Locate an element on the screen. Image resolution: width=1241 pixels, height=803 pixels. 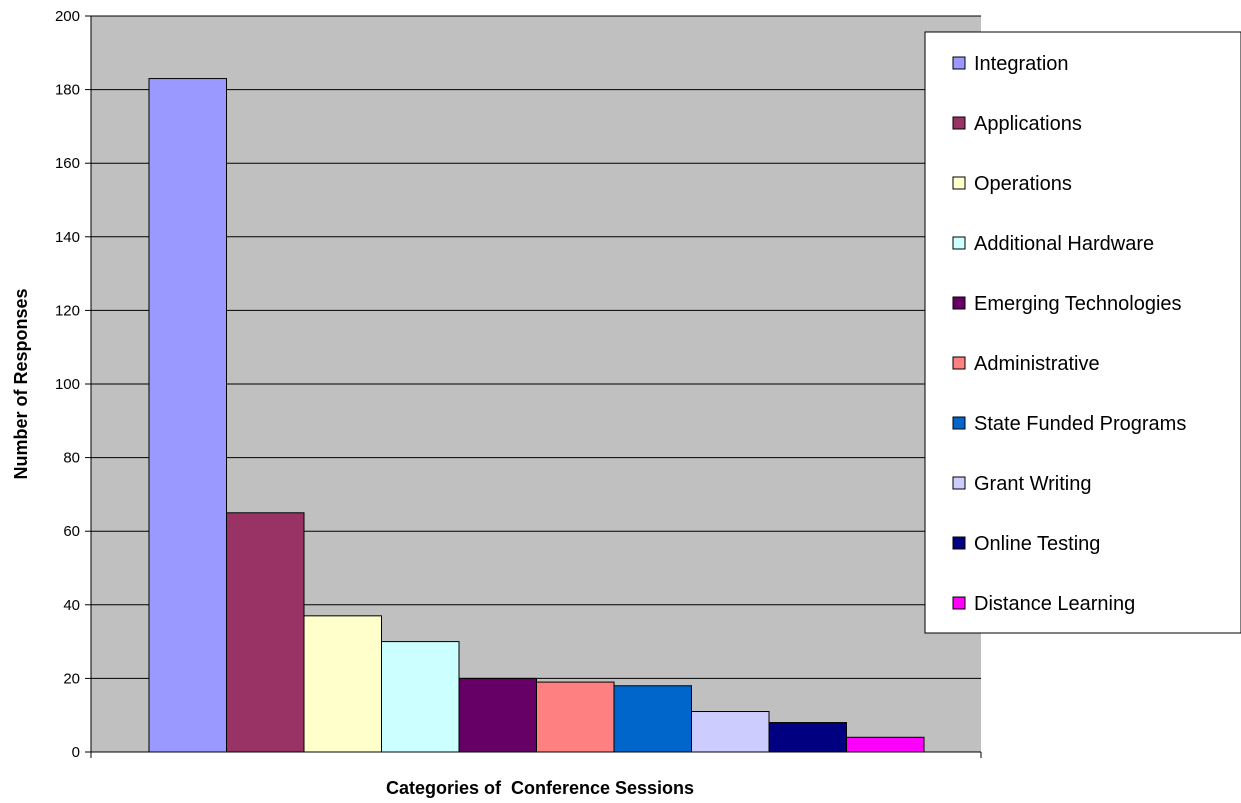
legend-label: Integration is located at coordinates (1021, 64).